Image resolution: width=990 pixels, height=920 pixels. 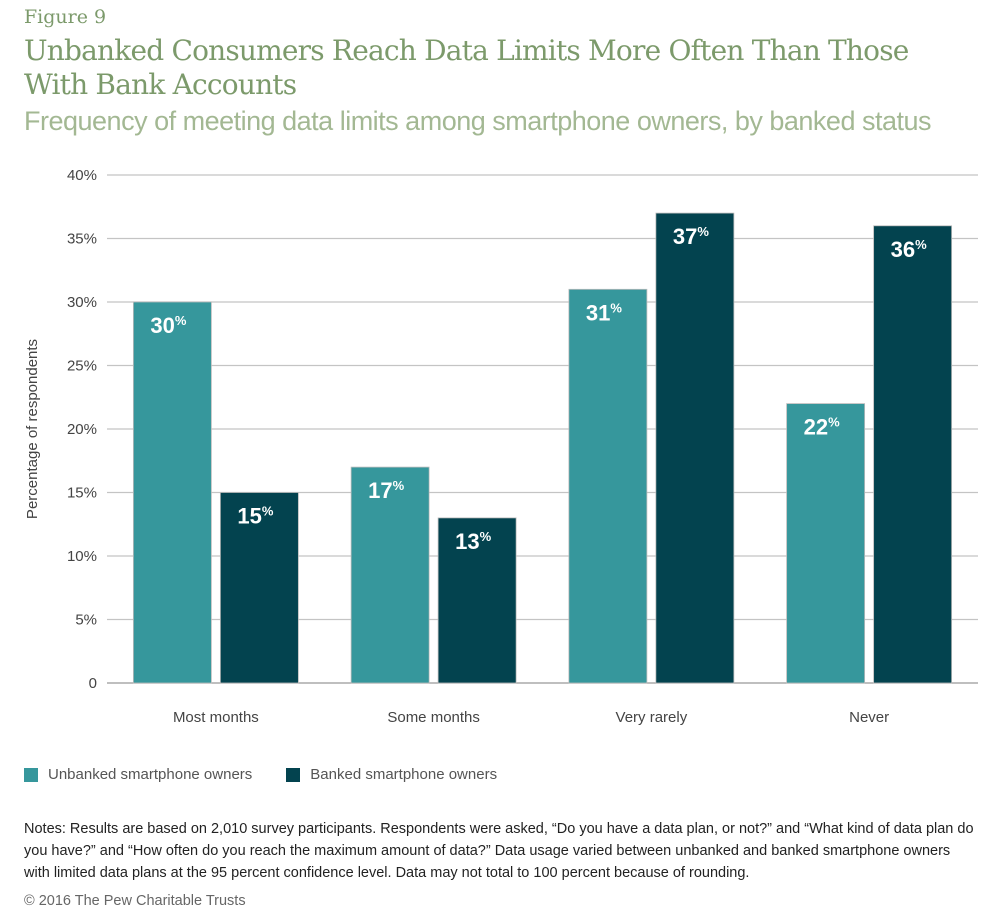 I want to click on legend-item-unbanked: Unbanked smartphone owners, so click(x=138, y=774).